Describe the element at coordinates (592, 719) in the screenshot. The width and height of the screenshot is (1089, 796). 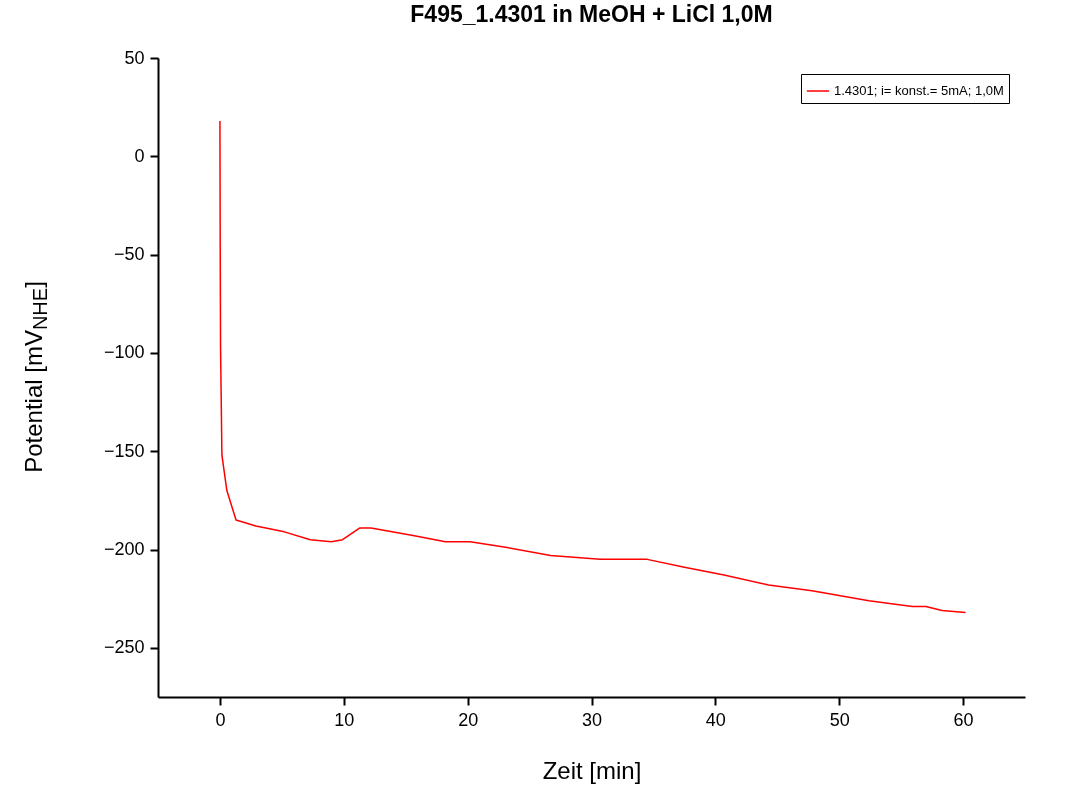
I see `x-tick-label: 30` at that location.